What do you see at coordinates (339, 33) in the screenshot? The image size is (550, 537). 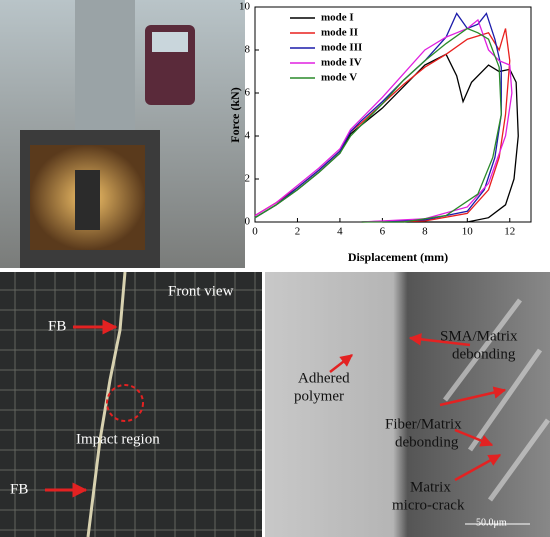 I see `legend-label: mode II` at bounding box center [339, 33].